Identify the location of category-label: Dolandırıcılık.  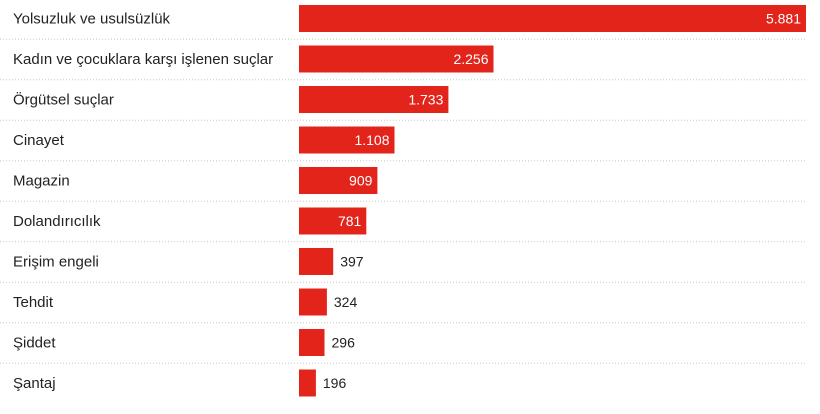
(57, 221).